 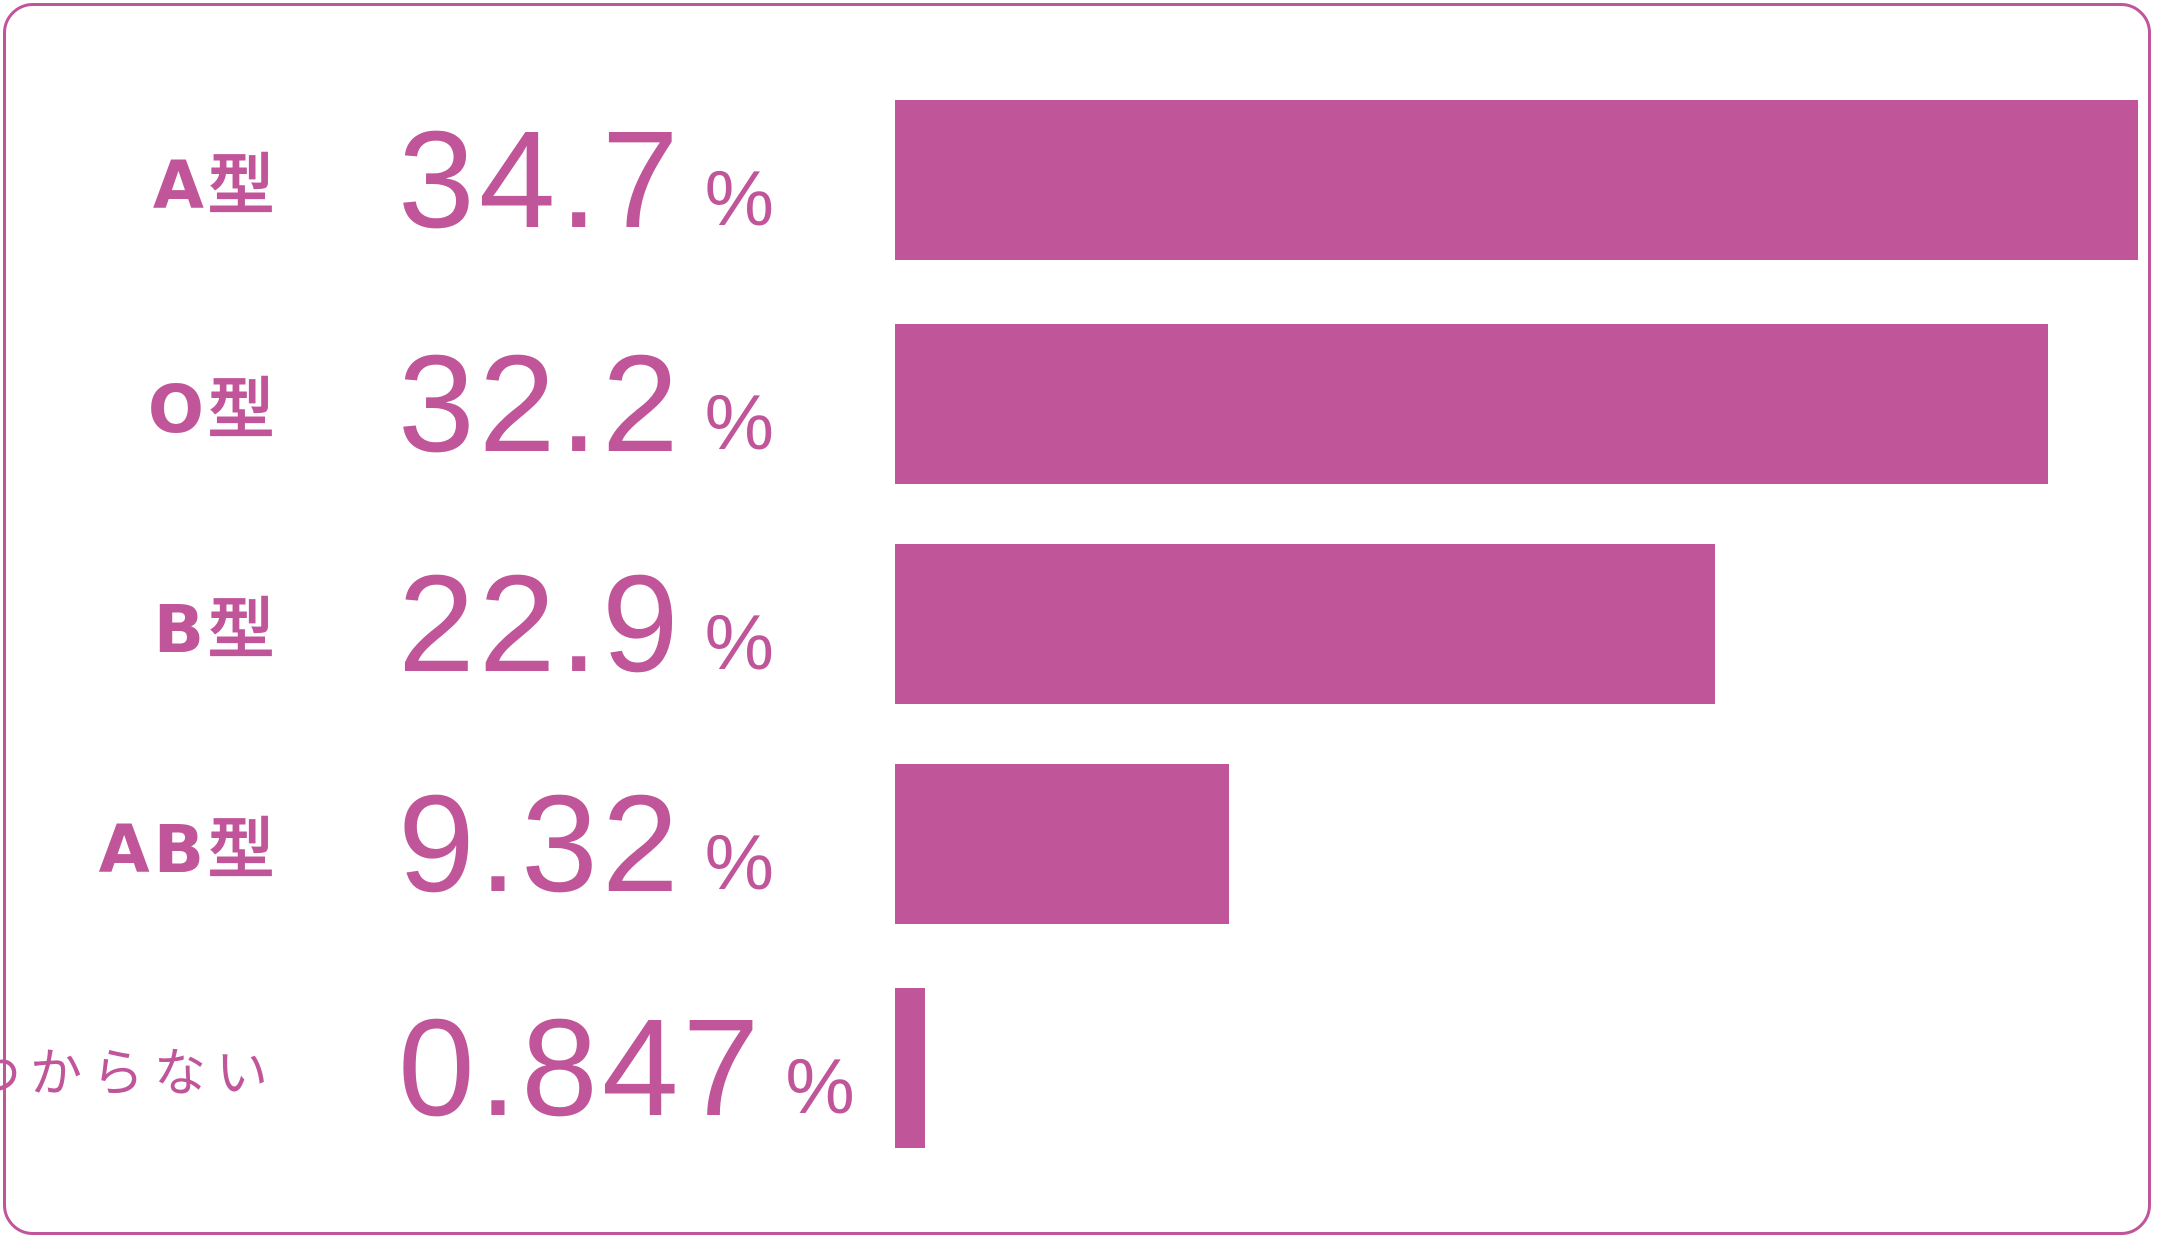 I want to click on bar-row: O型 32.2%, so click(x=1080, y=404).